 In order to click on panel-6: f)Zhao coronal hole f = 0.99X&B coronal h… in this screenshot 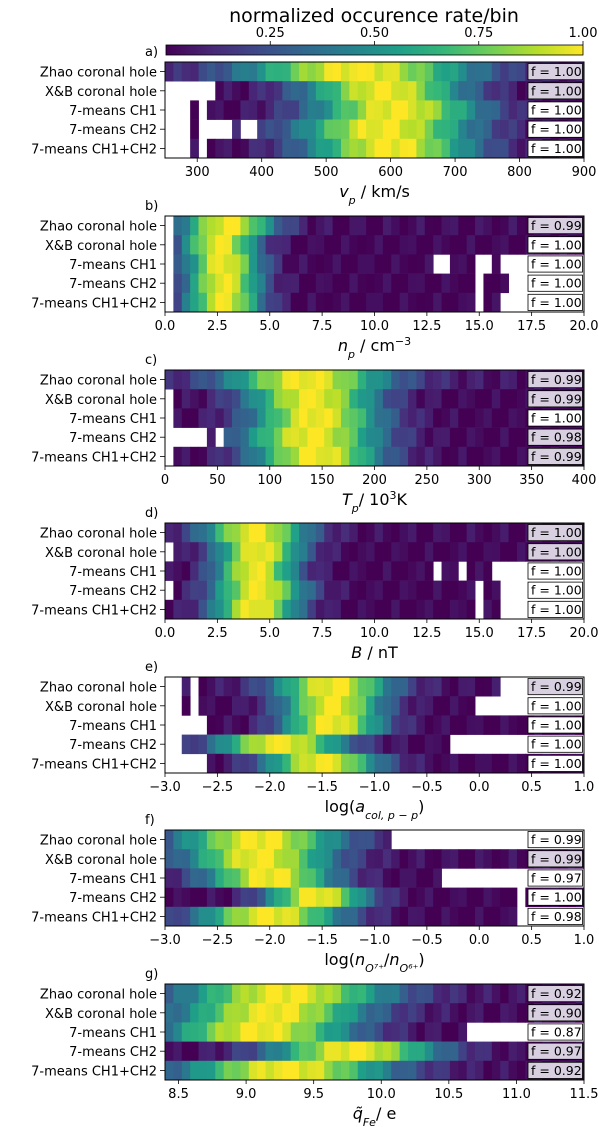, I will do `click(312, 894)`.